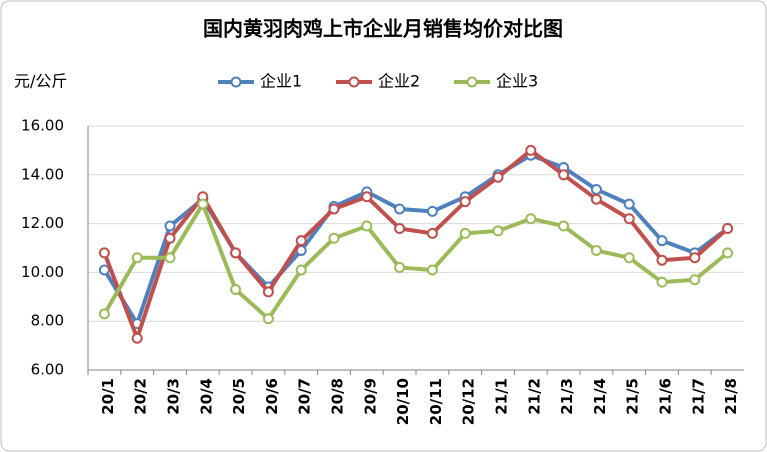 Image resolution: width=767 pixels, height=452 pixels. I want to click on y-axis-label: 元/公斤, so click(40, 81).